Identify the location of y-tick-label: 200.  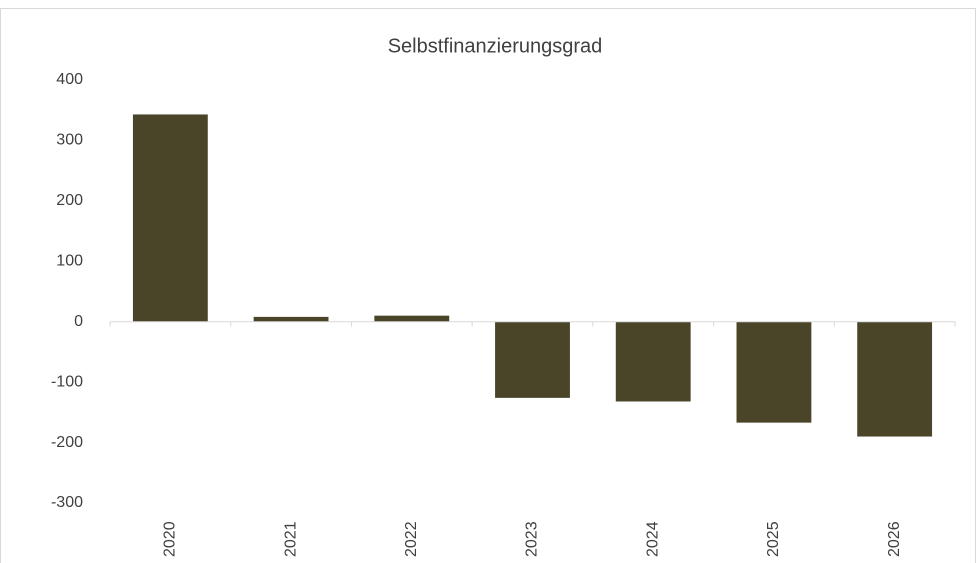
(69, 200).